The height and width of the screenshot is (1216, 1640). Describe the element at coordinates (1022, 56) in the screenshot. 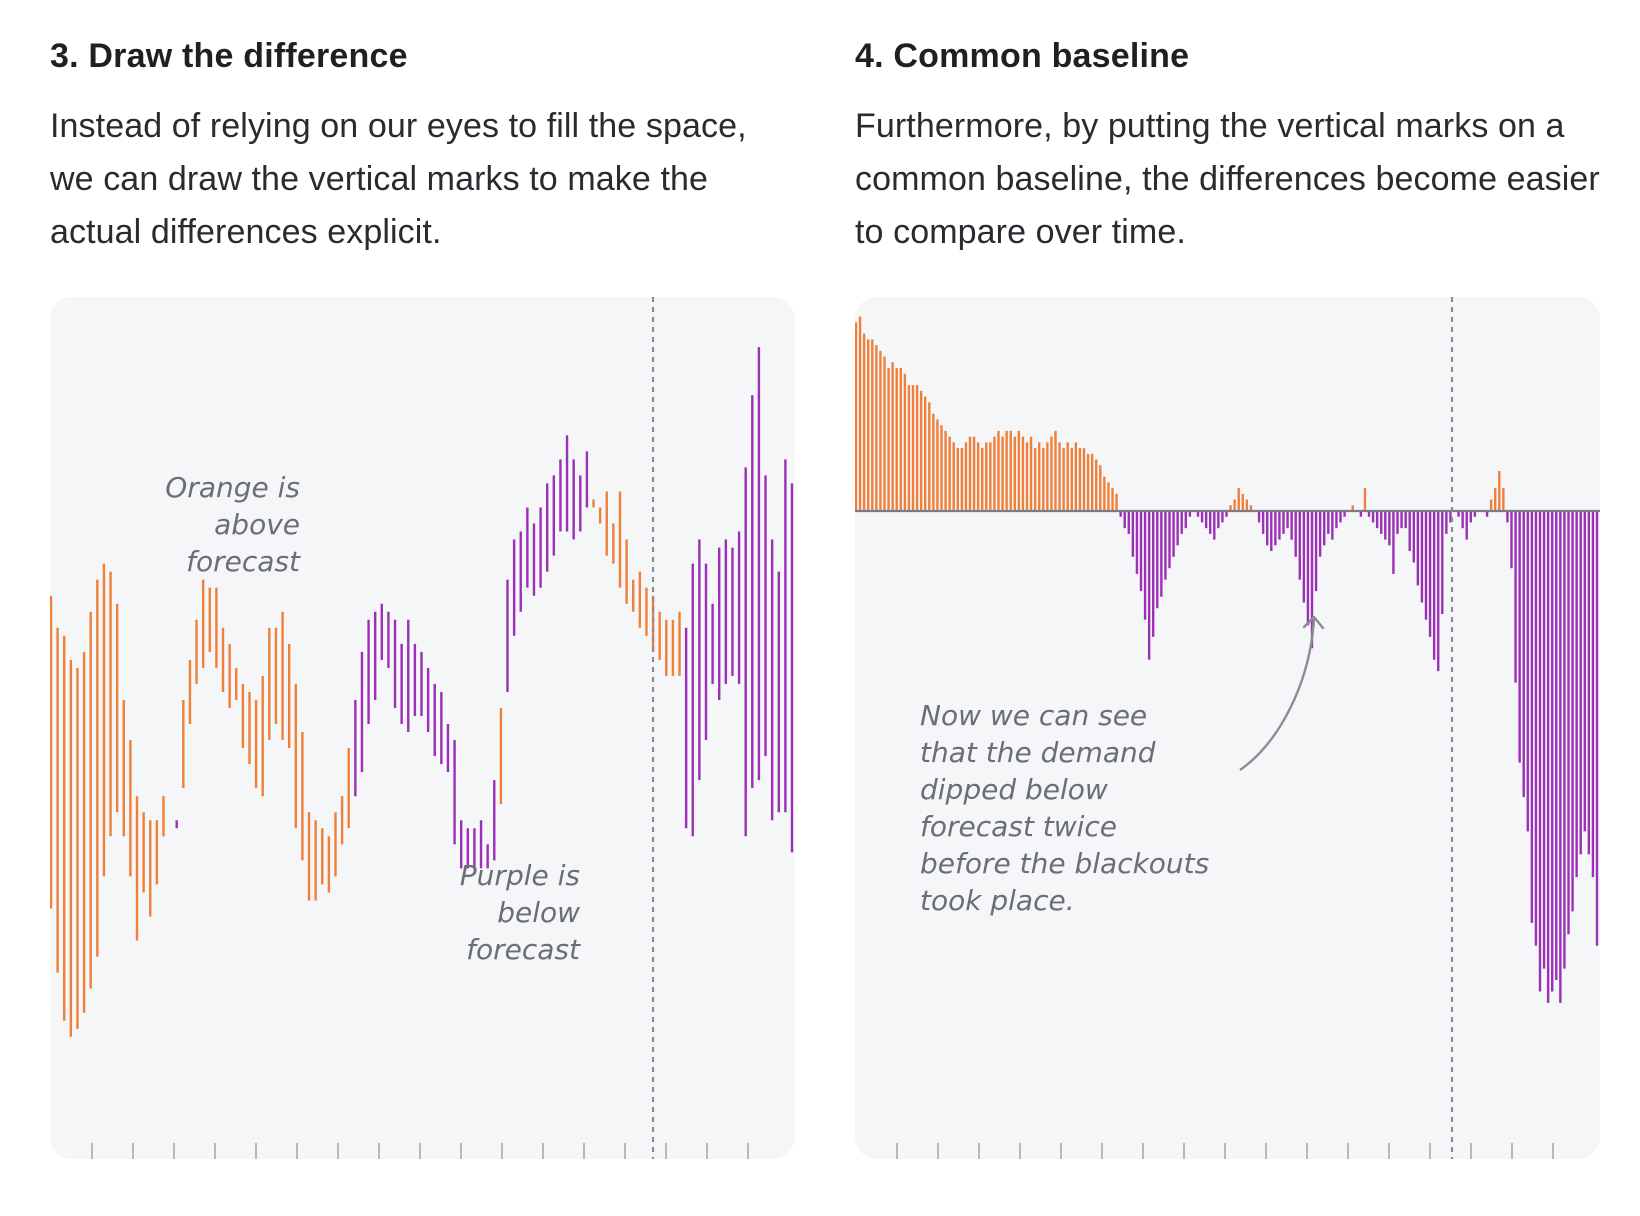

I see `section-4-heading: 4. Common baseline` at that location.